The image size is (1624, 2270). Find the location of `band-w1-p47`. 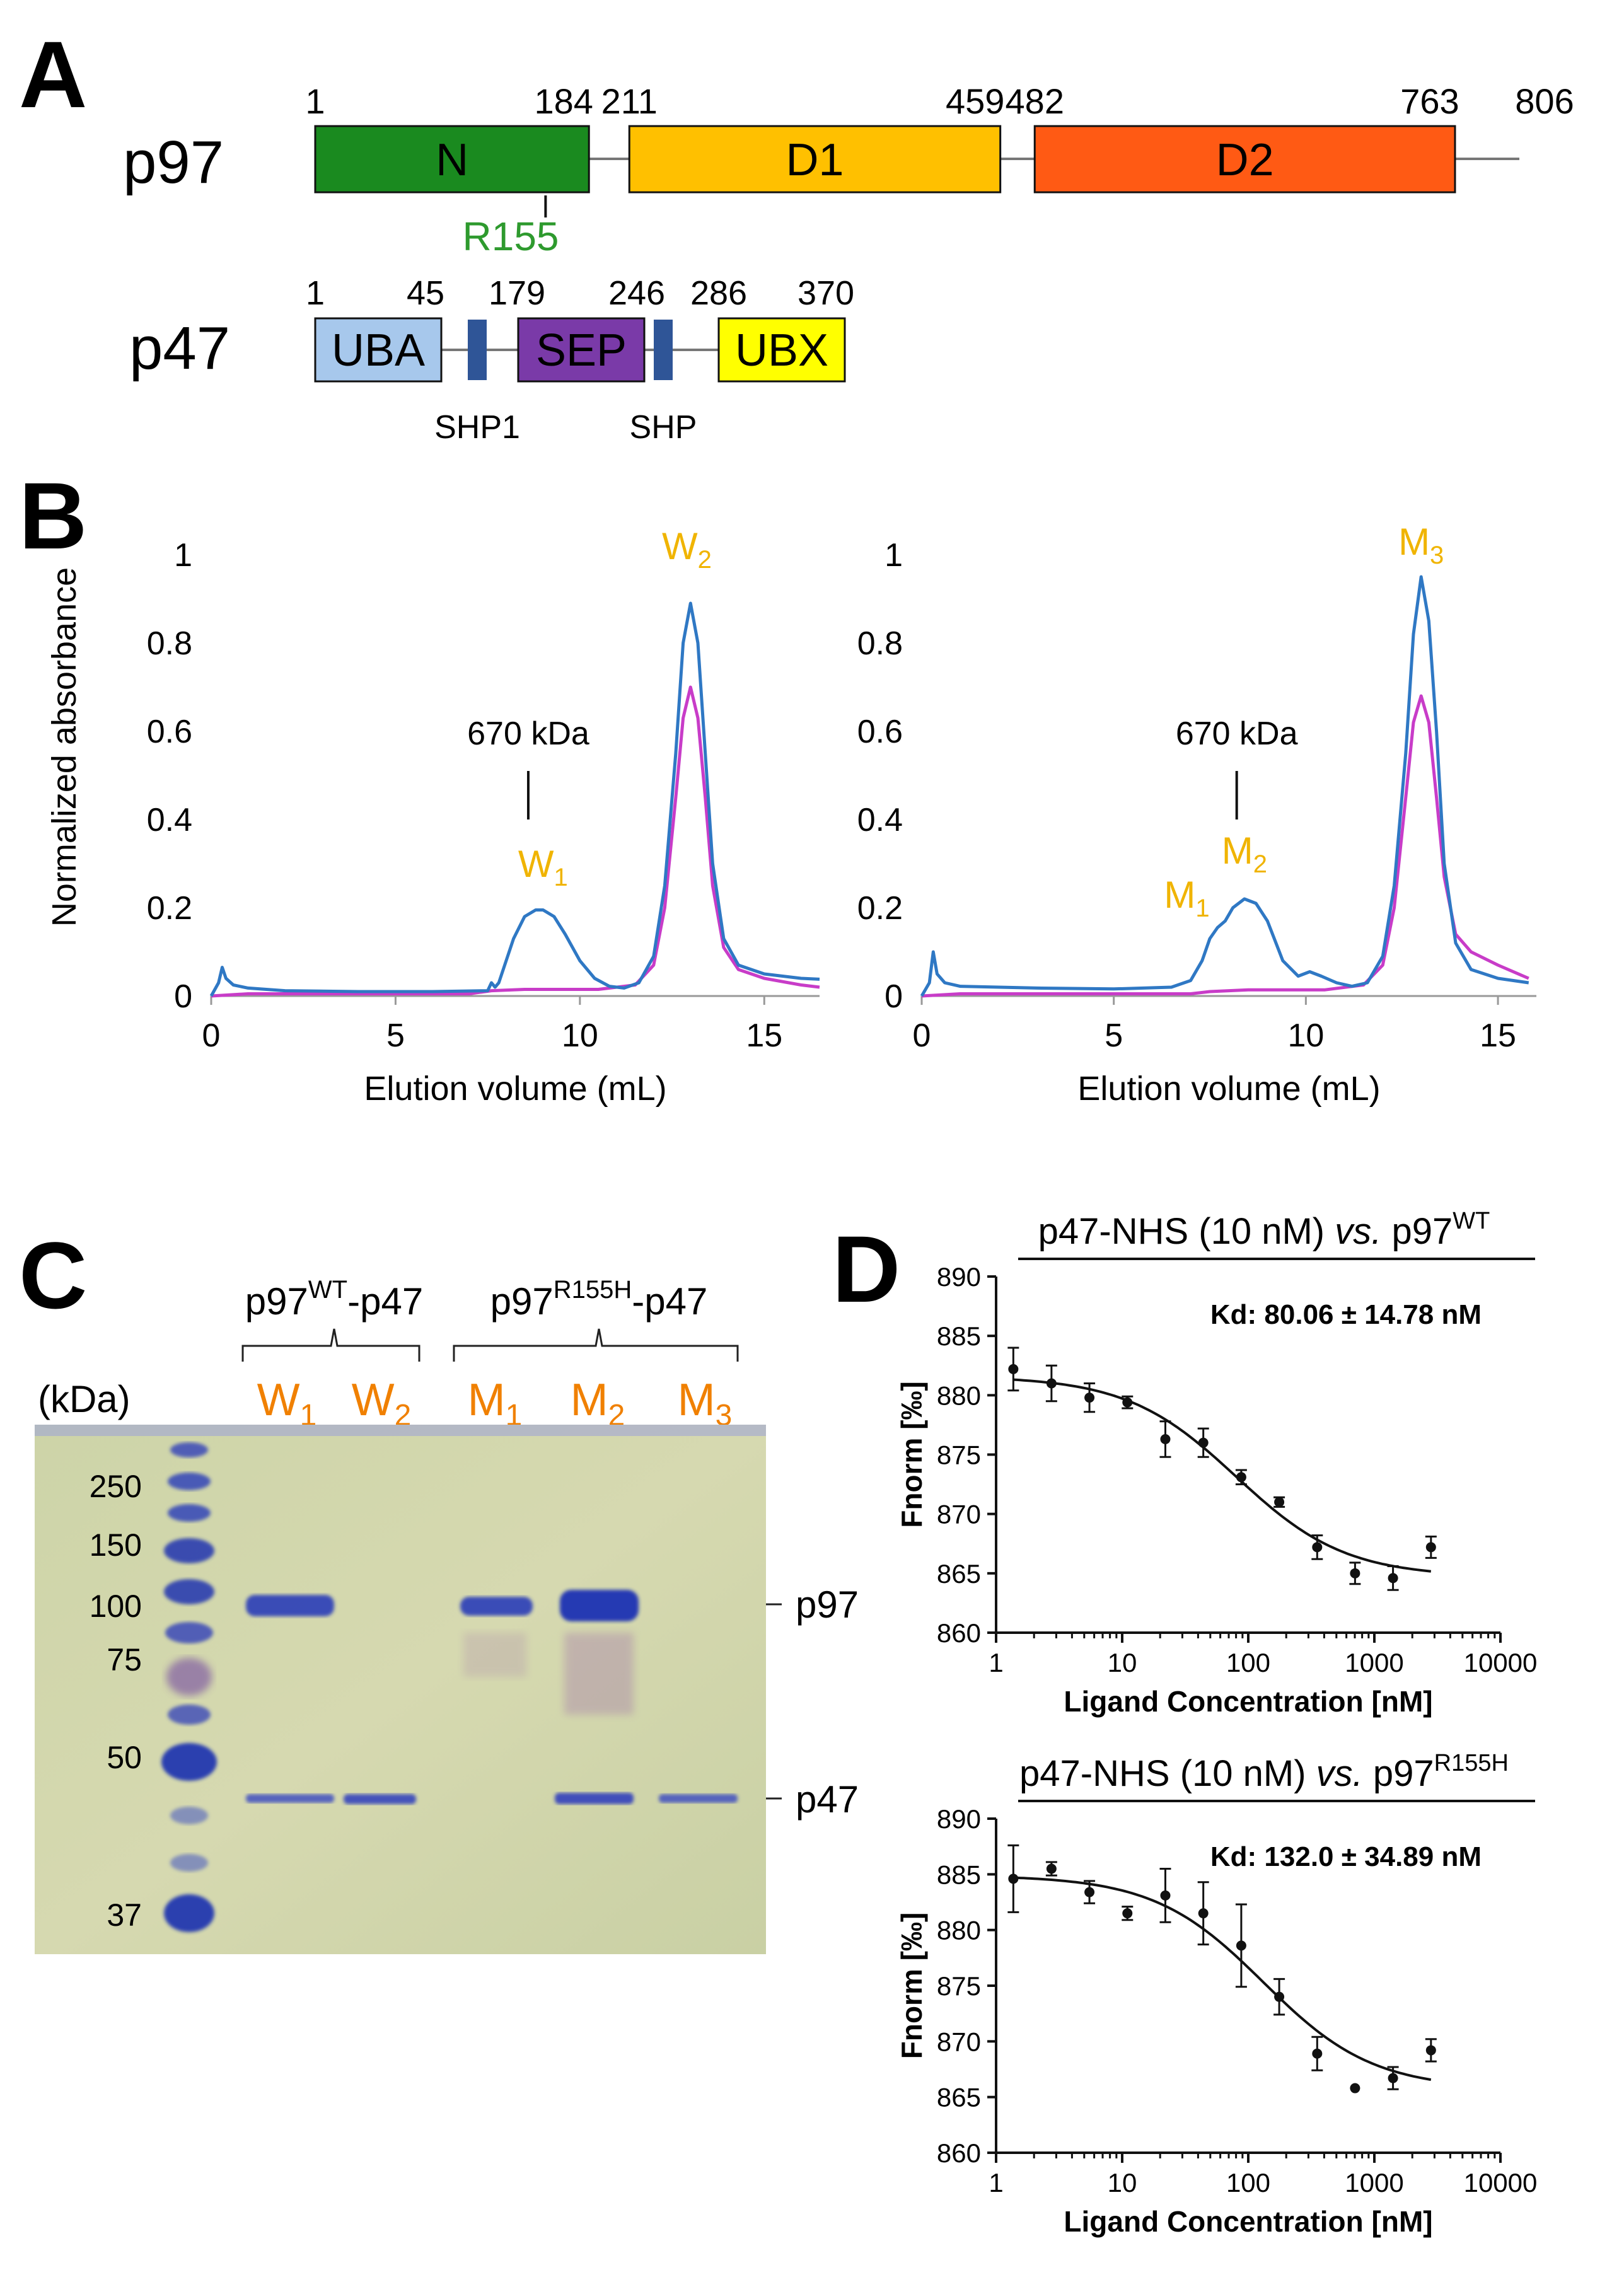

band-w1-p47 is located at coordinates (290, 1798).